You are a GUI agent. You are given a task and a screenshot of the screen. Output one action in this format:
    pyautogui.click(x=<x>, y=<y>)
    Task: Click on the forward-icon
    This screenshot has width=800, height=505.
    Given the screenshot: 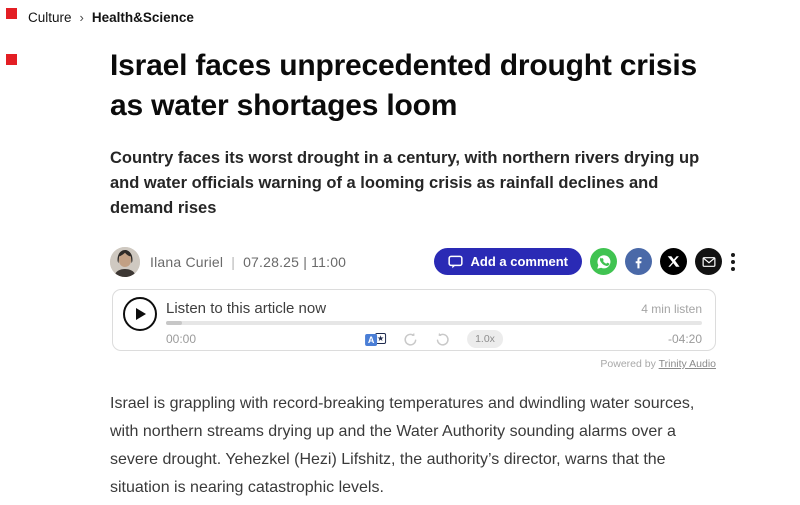 What is the action you would take?
    pyautogui.click(x=442, y=339)
    